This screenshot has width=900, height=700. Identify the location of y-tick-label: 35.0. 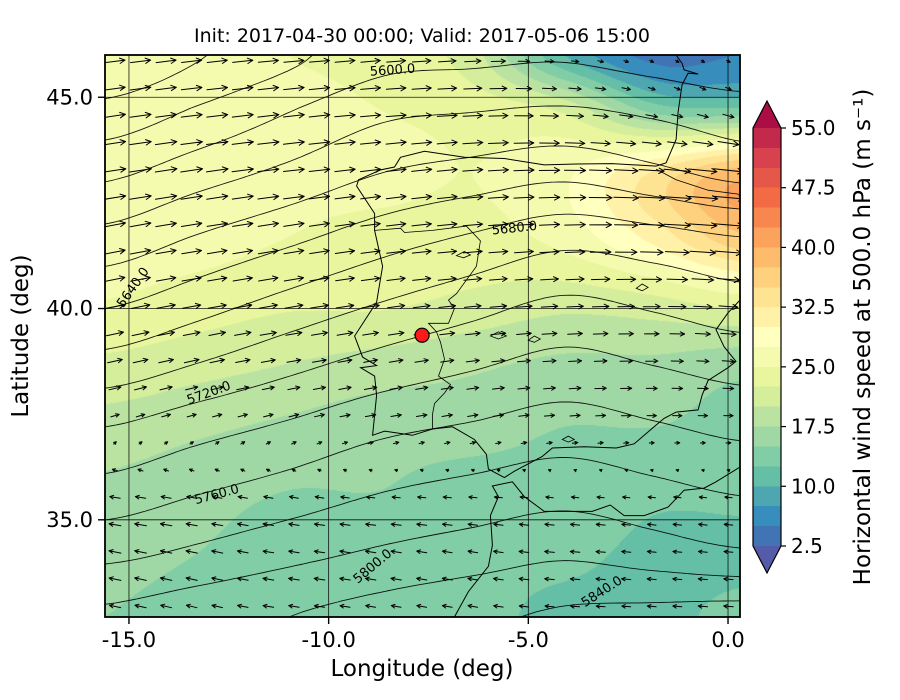
(69, 520).